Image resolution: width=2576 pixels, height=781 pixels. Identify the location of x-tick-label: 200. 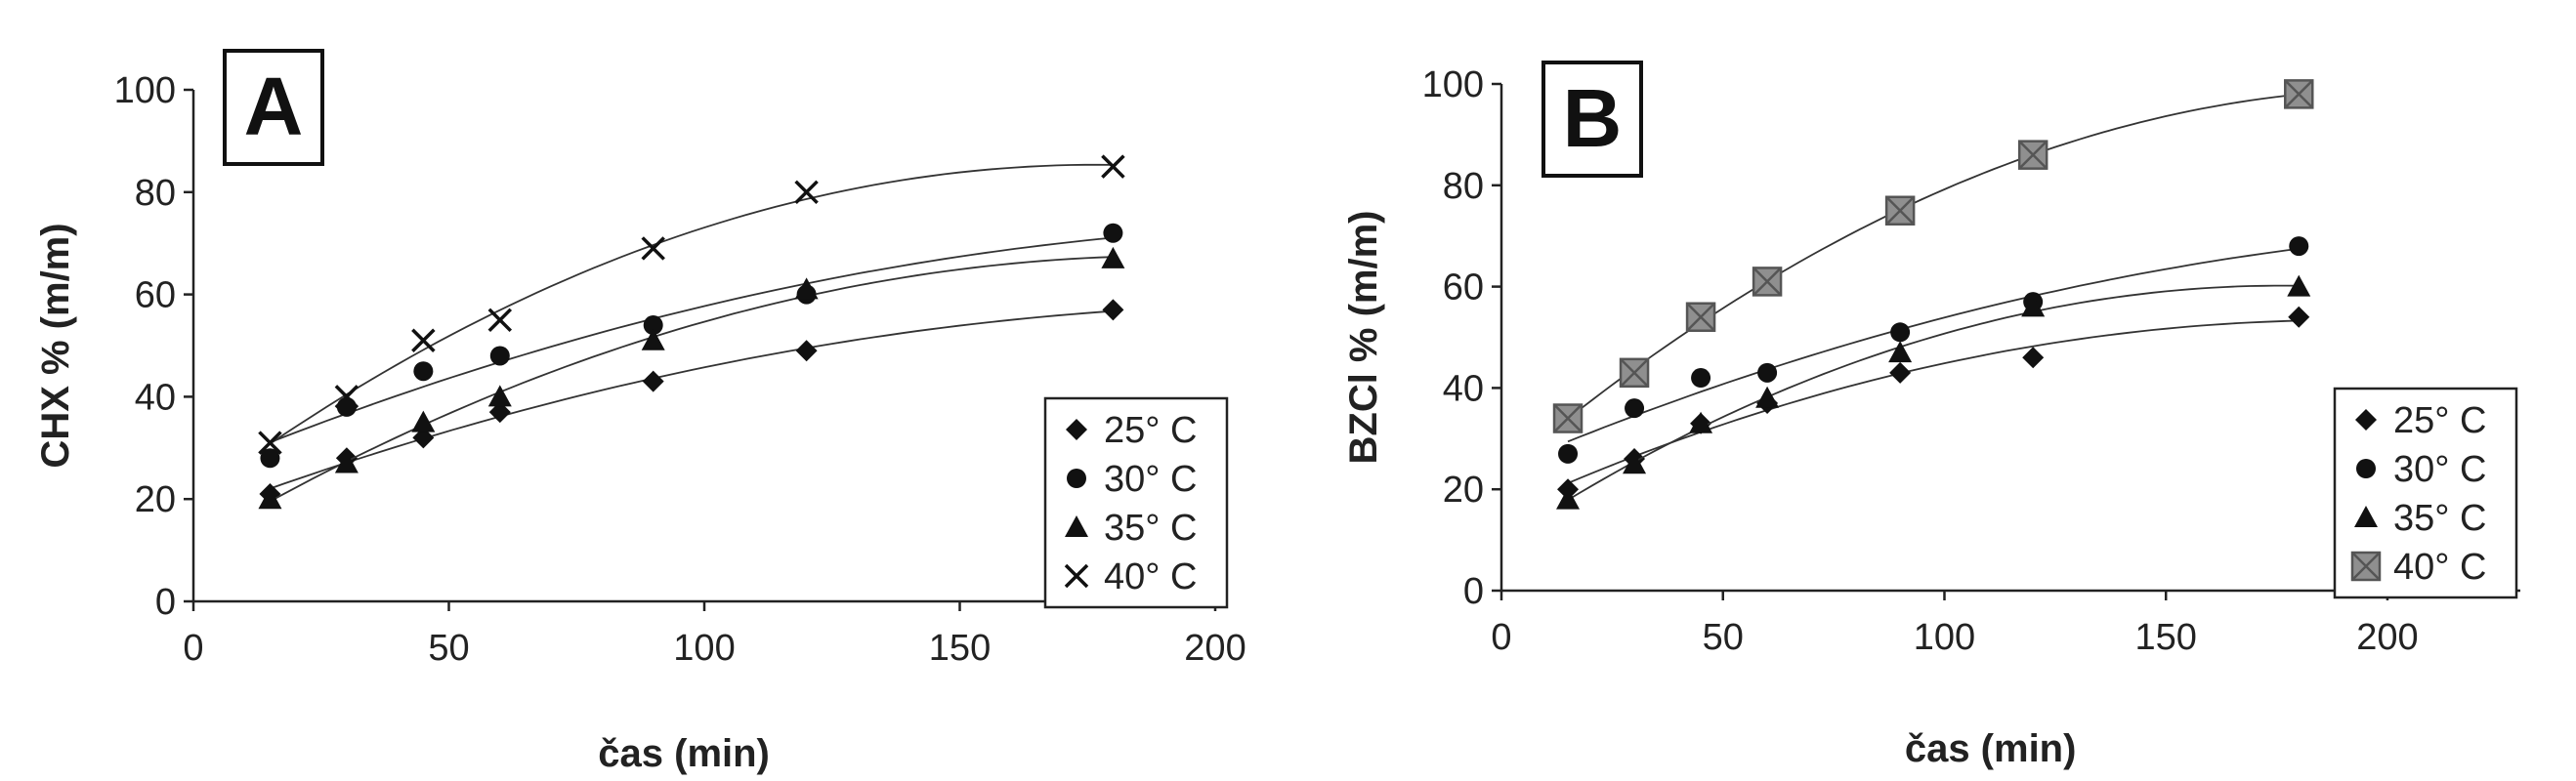
(1215, 648).